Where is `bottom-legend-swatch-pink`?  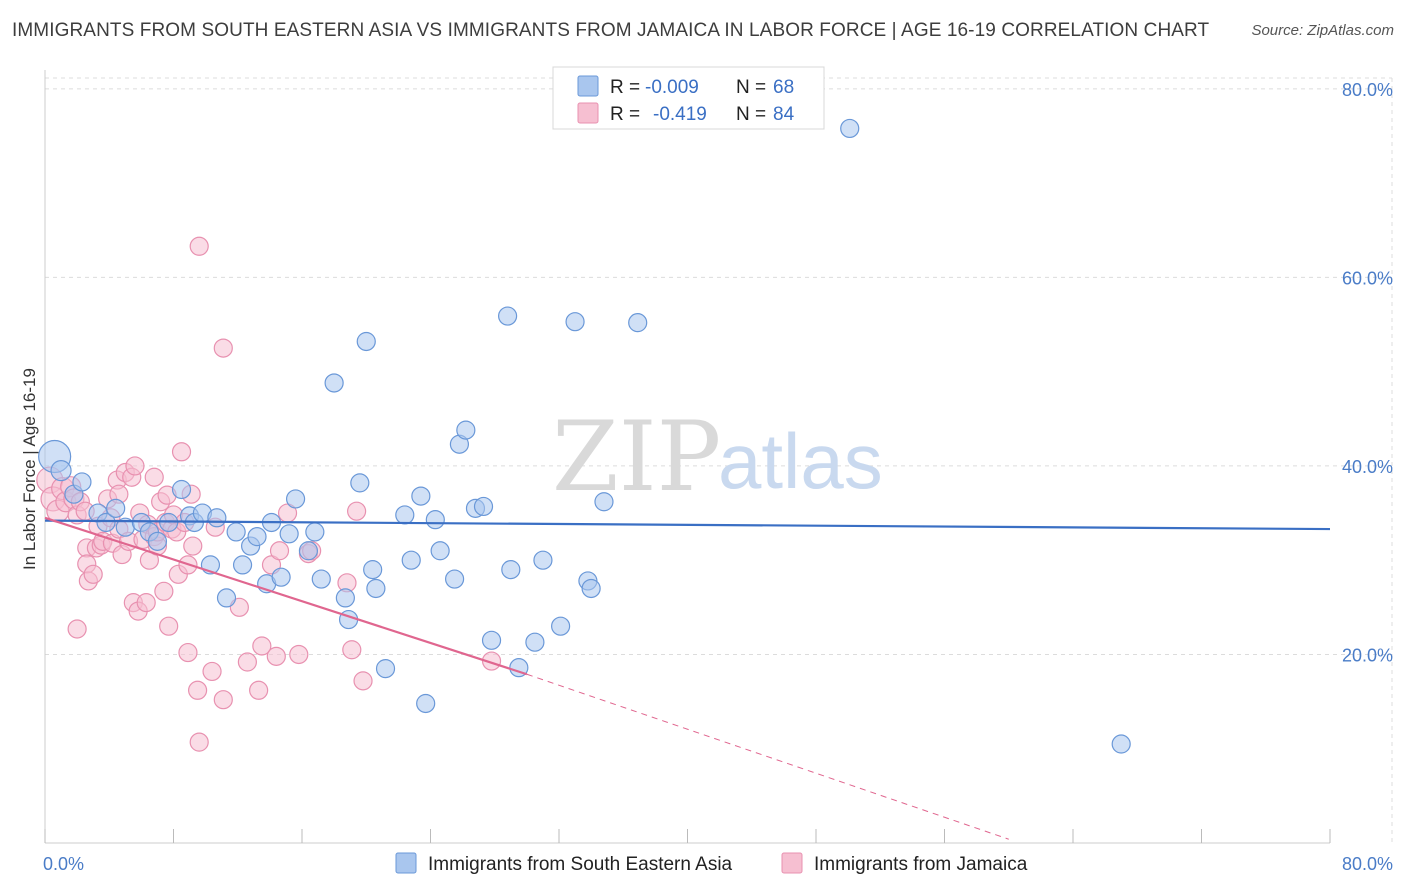
bottom-legend-swatch-pink is located at coordinates (792, 863).